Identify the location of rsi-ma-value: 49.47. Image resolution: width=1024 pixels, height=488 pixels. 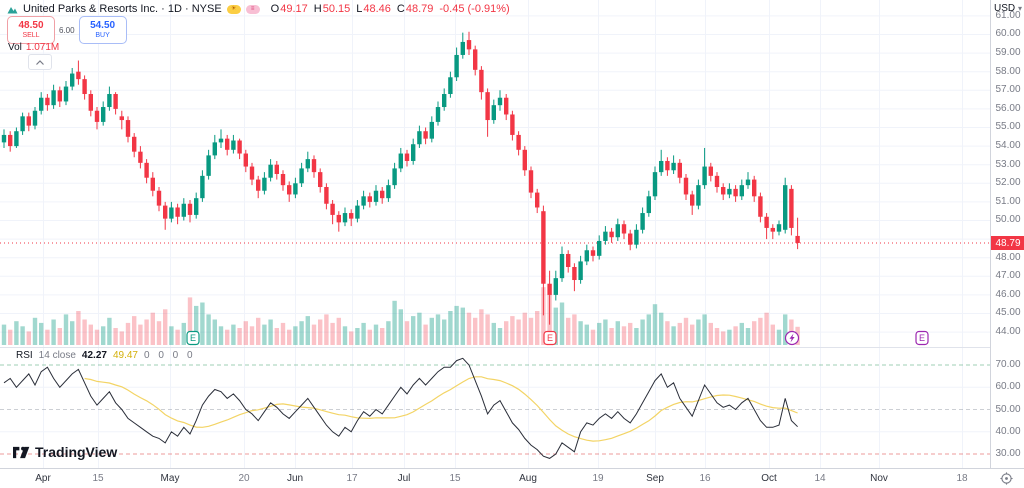
(125, 355).